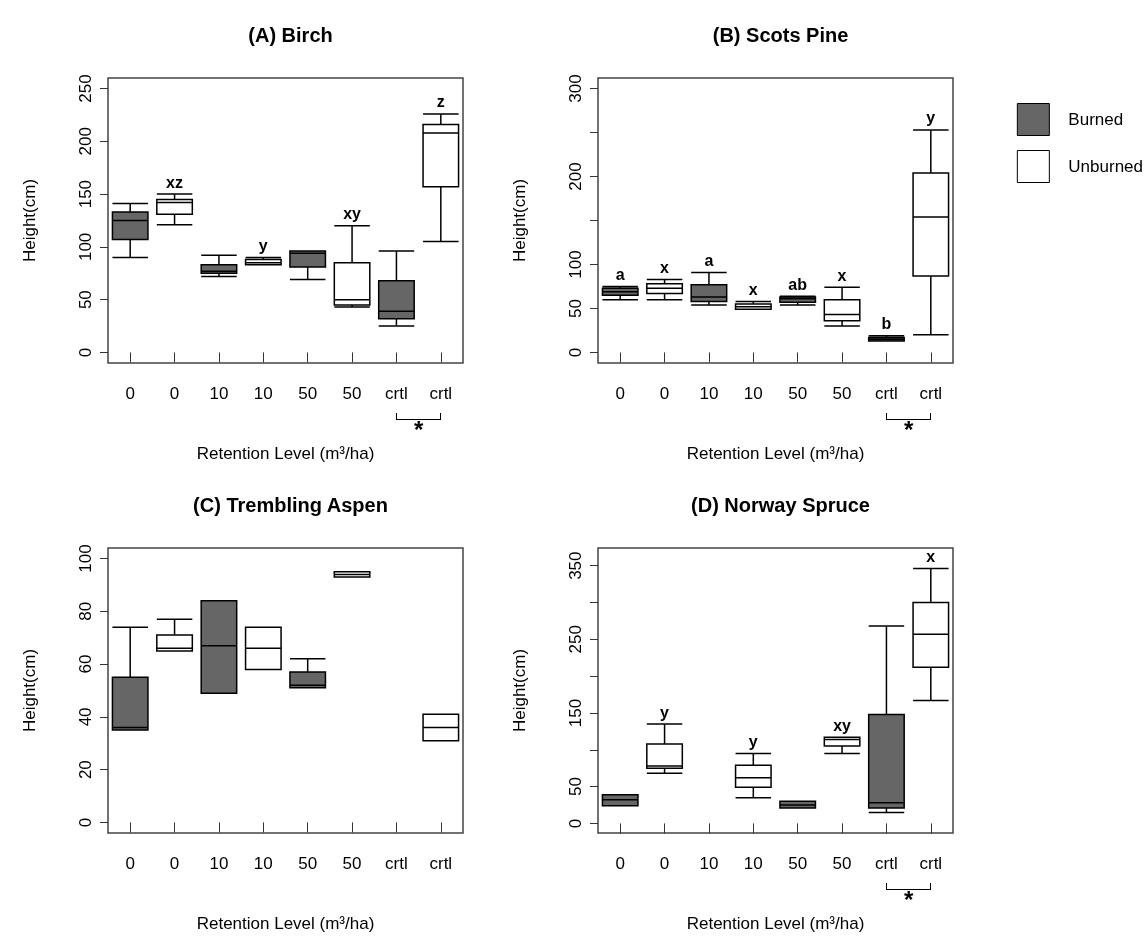 This screenshot has width=1147, height=947. What do you see at coordinates (575, 88) in the screenshot?
I see `y-tick-label: 300` at bounding box center [575, 88].